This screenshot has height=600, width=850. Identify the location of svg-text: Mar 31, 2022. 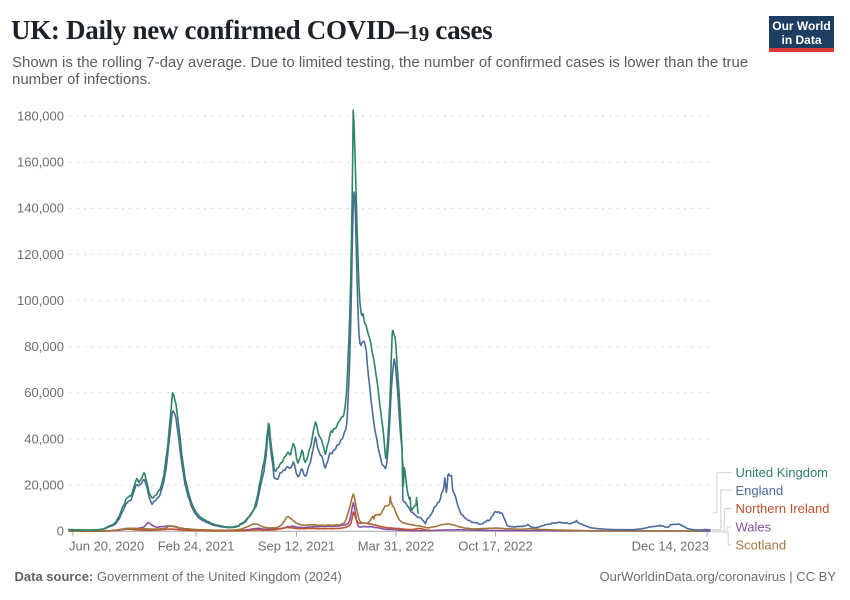
(396, 546).